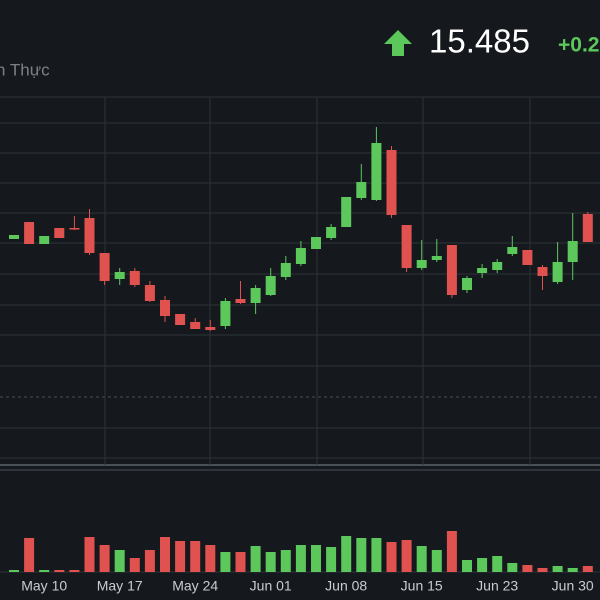 This screenshot has height=600, width=600. Describe the element at coordinates (497, 586) in the screenshot. I see `x-tick-label: Jun 23` at that location.